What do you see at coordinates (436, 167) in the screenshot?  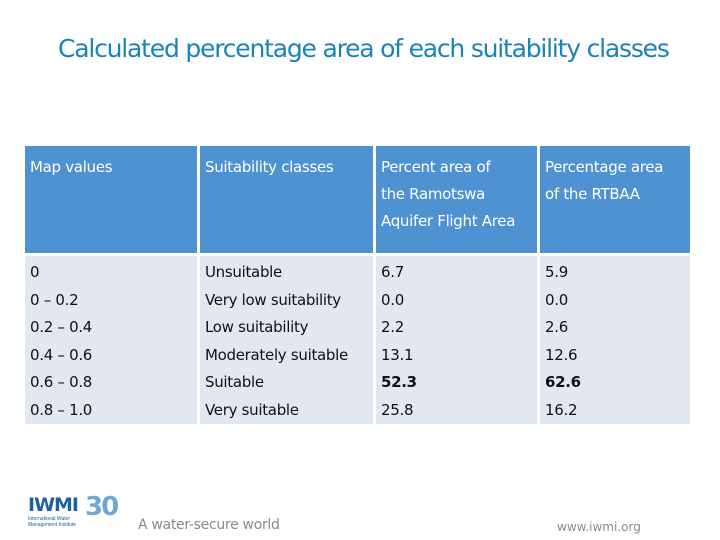 I see `header-percent-ramotswa-line1: Percent area of` at bounding box center [436, 167].